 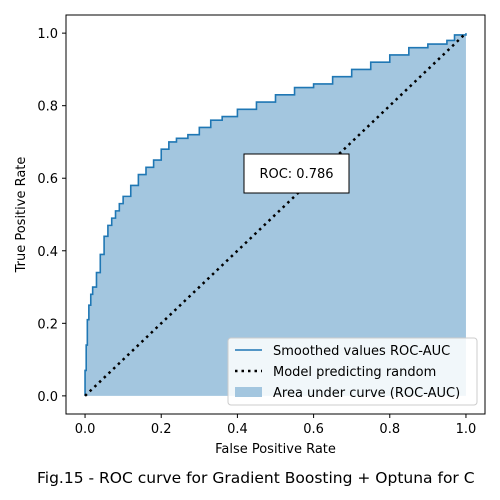 What do you see at coordinates (313, 429) in the screenshot?
I see `x-tick-label: 0.6` at bounding box center [313, 429].